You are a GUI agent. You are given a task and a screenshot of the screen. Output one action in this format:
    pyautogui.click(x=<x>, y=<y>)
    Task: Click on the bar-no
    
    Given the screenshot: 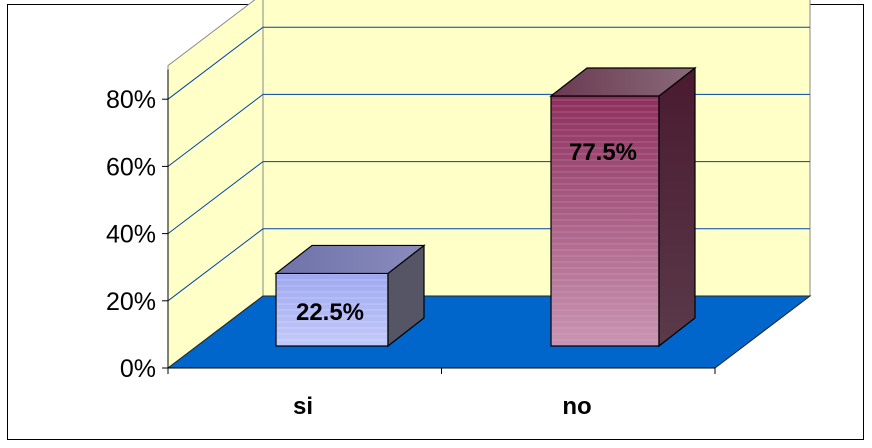 What is the action you would take?
    pyautogui.click(x=623, y=207)
    